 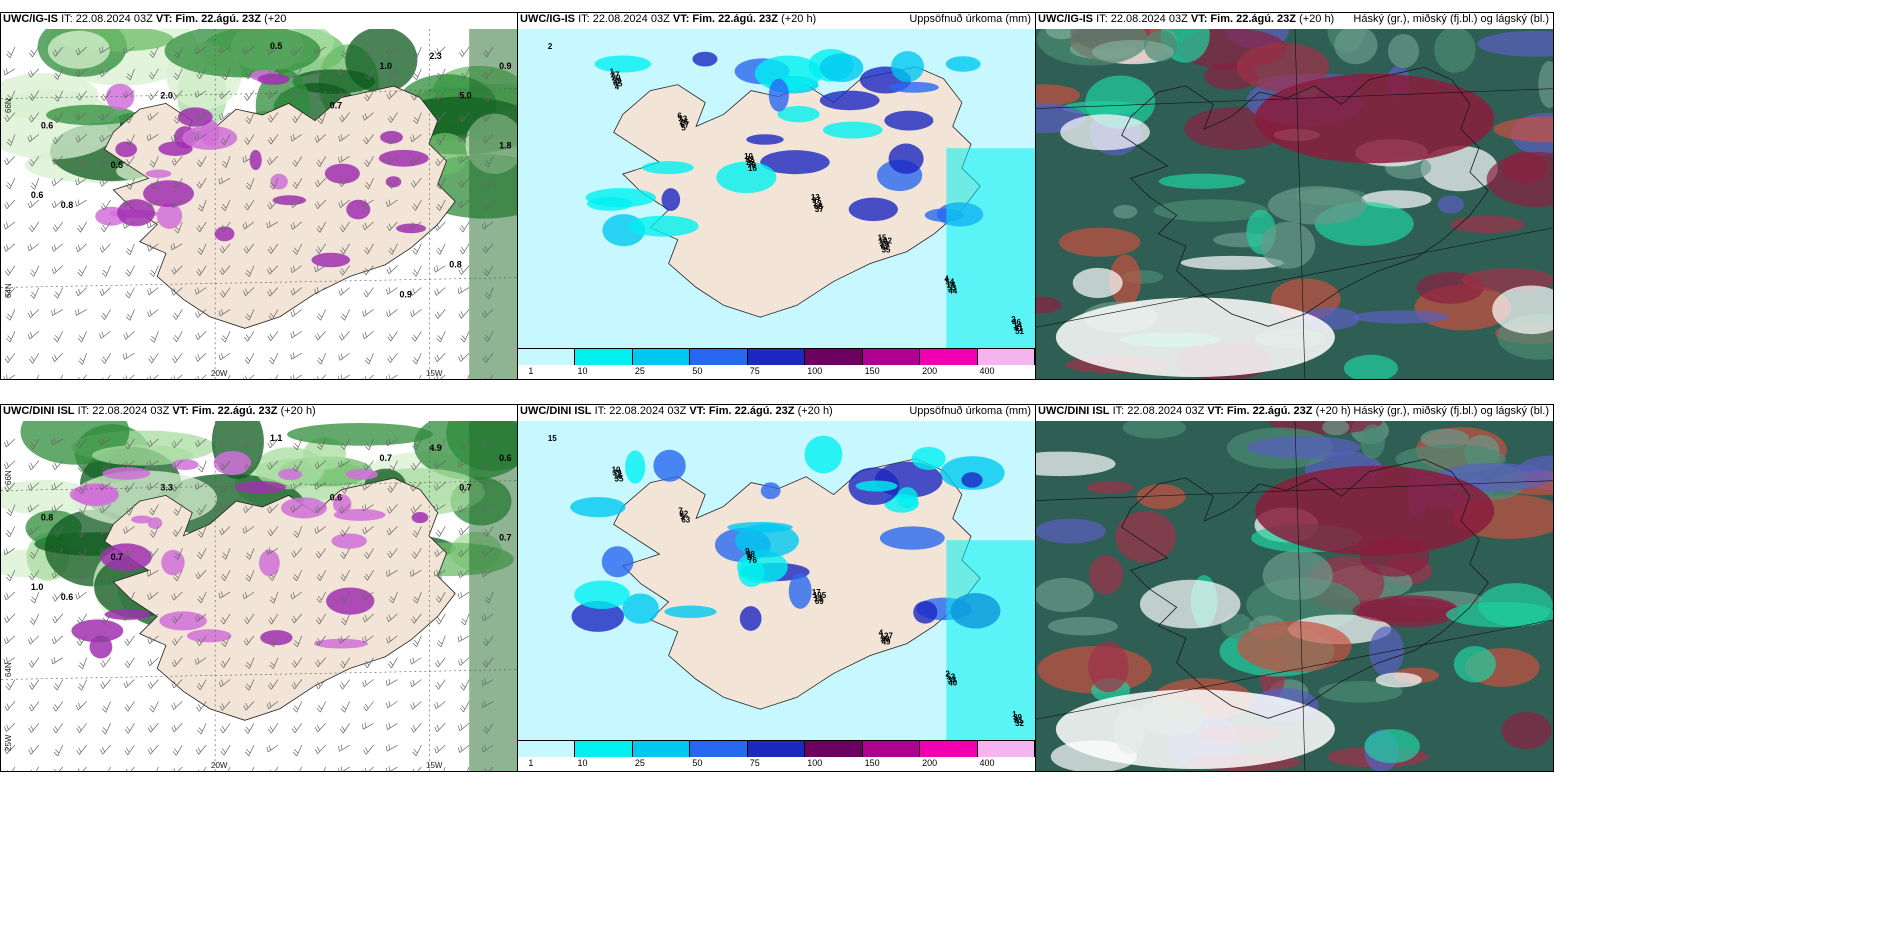 I want to click on rain-total-label: 2, so click(x=947, y=673).